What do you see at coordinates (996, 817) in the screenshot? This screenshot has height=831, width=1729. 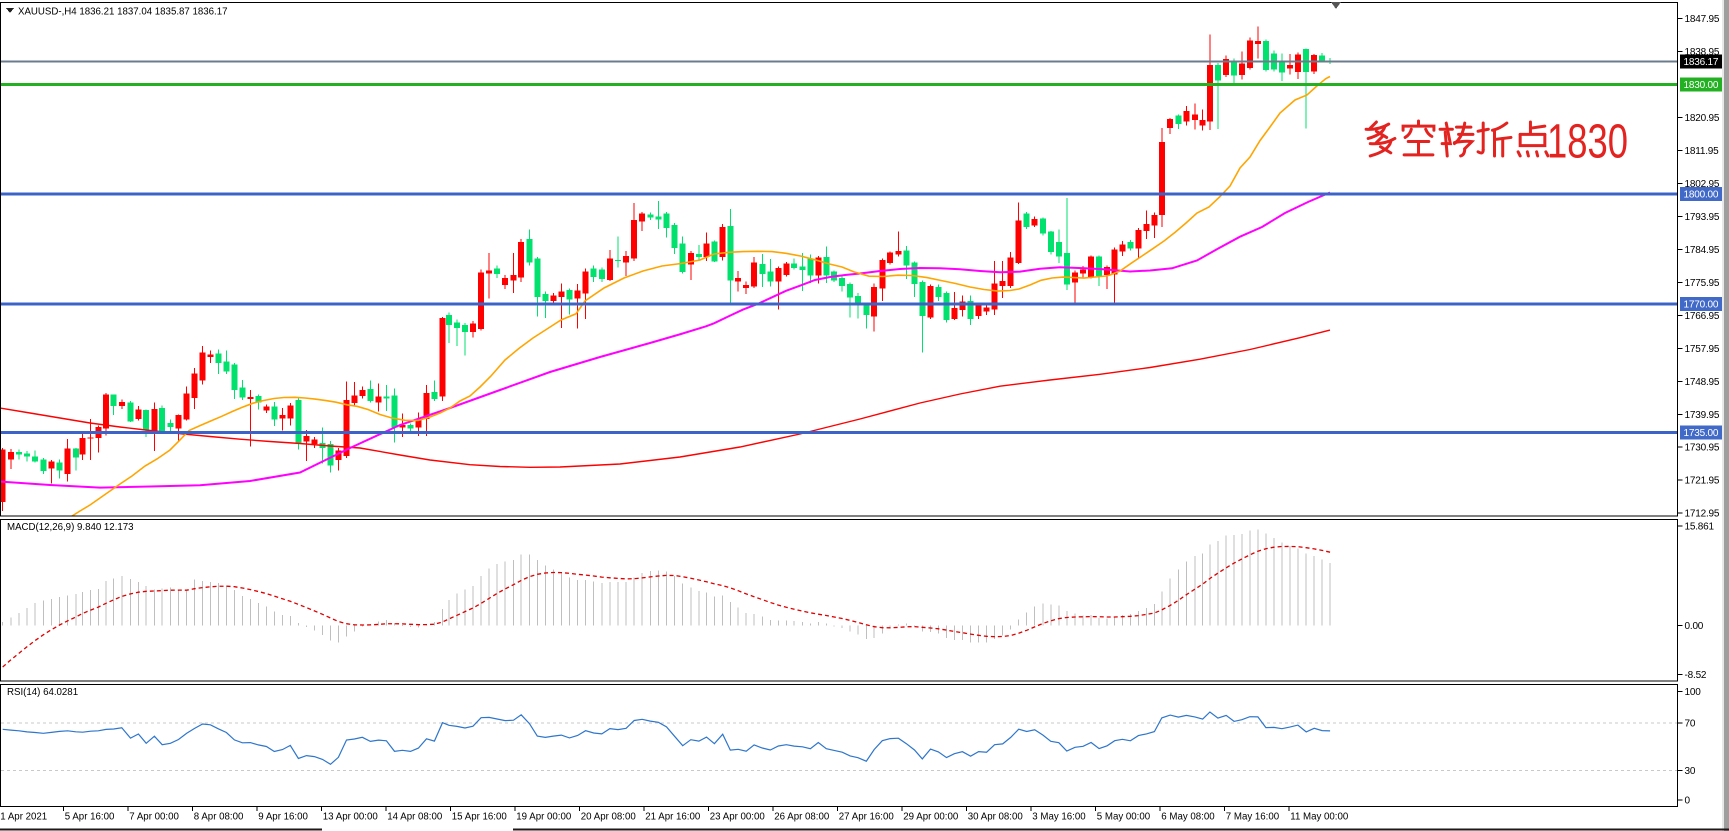 I see `svg-text: 30 Apr 08:00` at bounding box center [996, 817].